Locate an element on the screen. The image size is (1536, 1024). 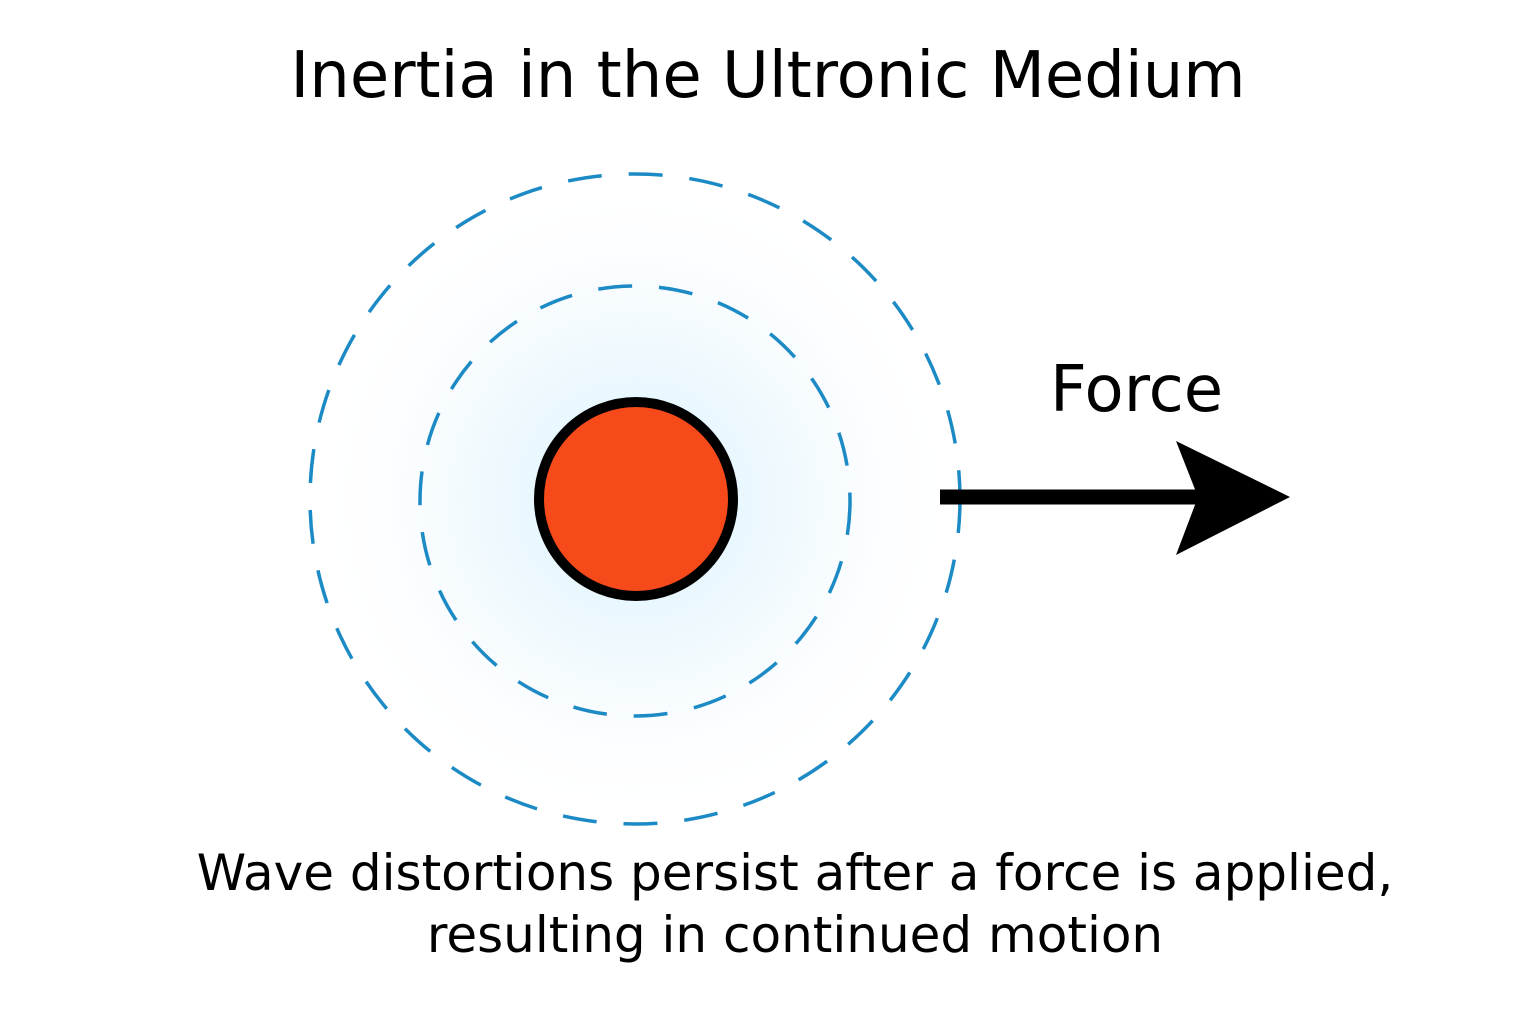
particle is located at coordinates (636, 499).